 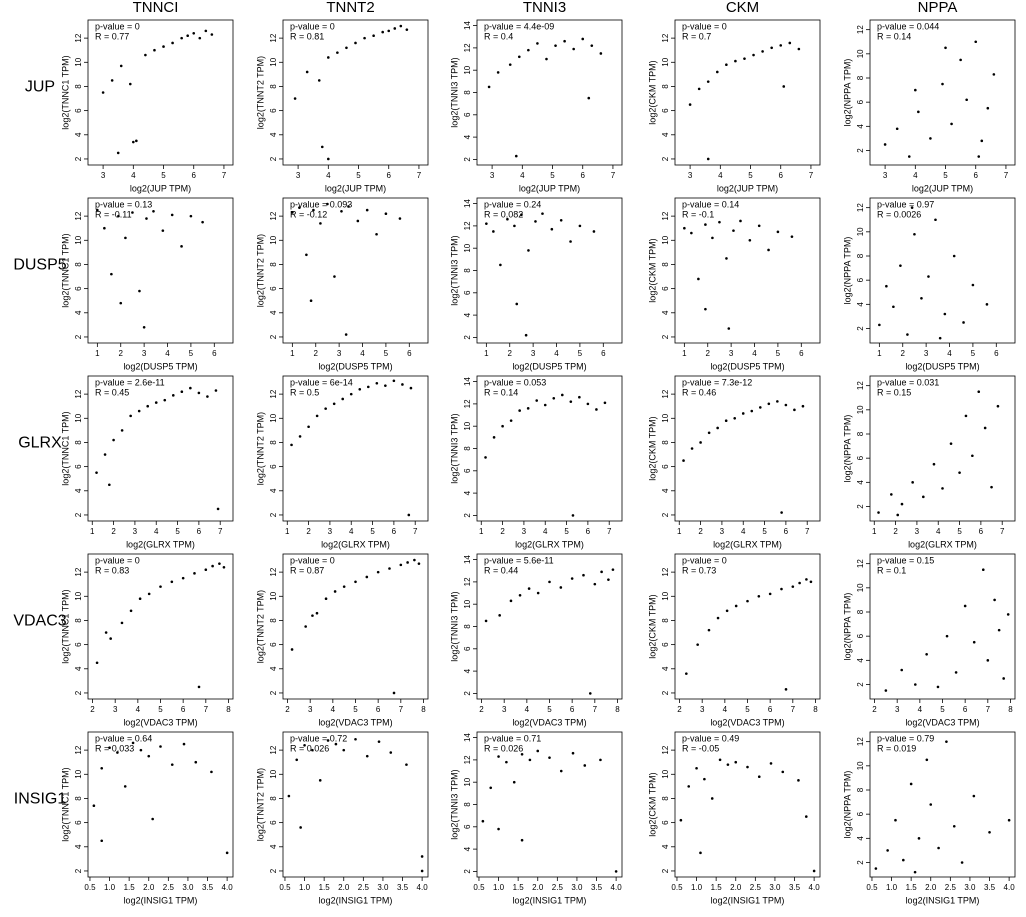 I want to click on x-axis-label: log2(VDAC3 TPM), so click(x=549, y=722).